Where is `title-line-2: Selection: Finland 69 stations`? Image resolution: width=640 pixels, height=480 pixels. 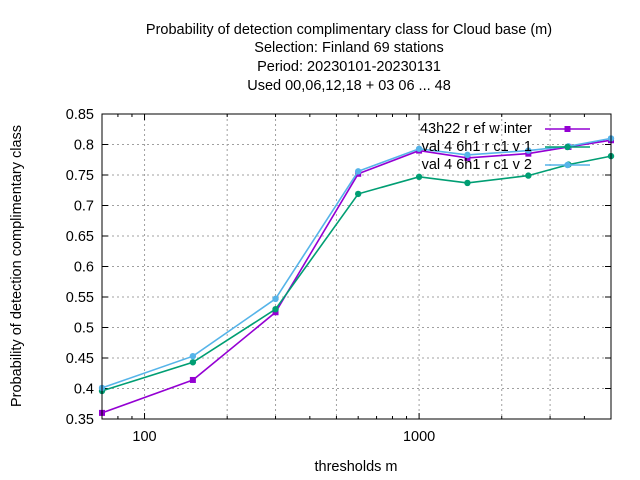
title-line-2: Selection: Finland 69 stations is located at coordinates (348, 48).